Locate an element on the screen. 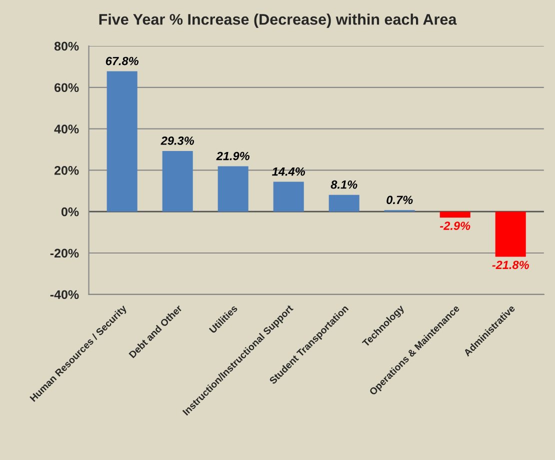 This screenshot has height=460, width=555. data-label: 67.8% is located at coordinates (122, 61).